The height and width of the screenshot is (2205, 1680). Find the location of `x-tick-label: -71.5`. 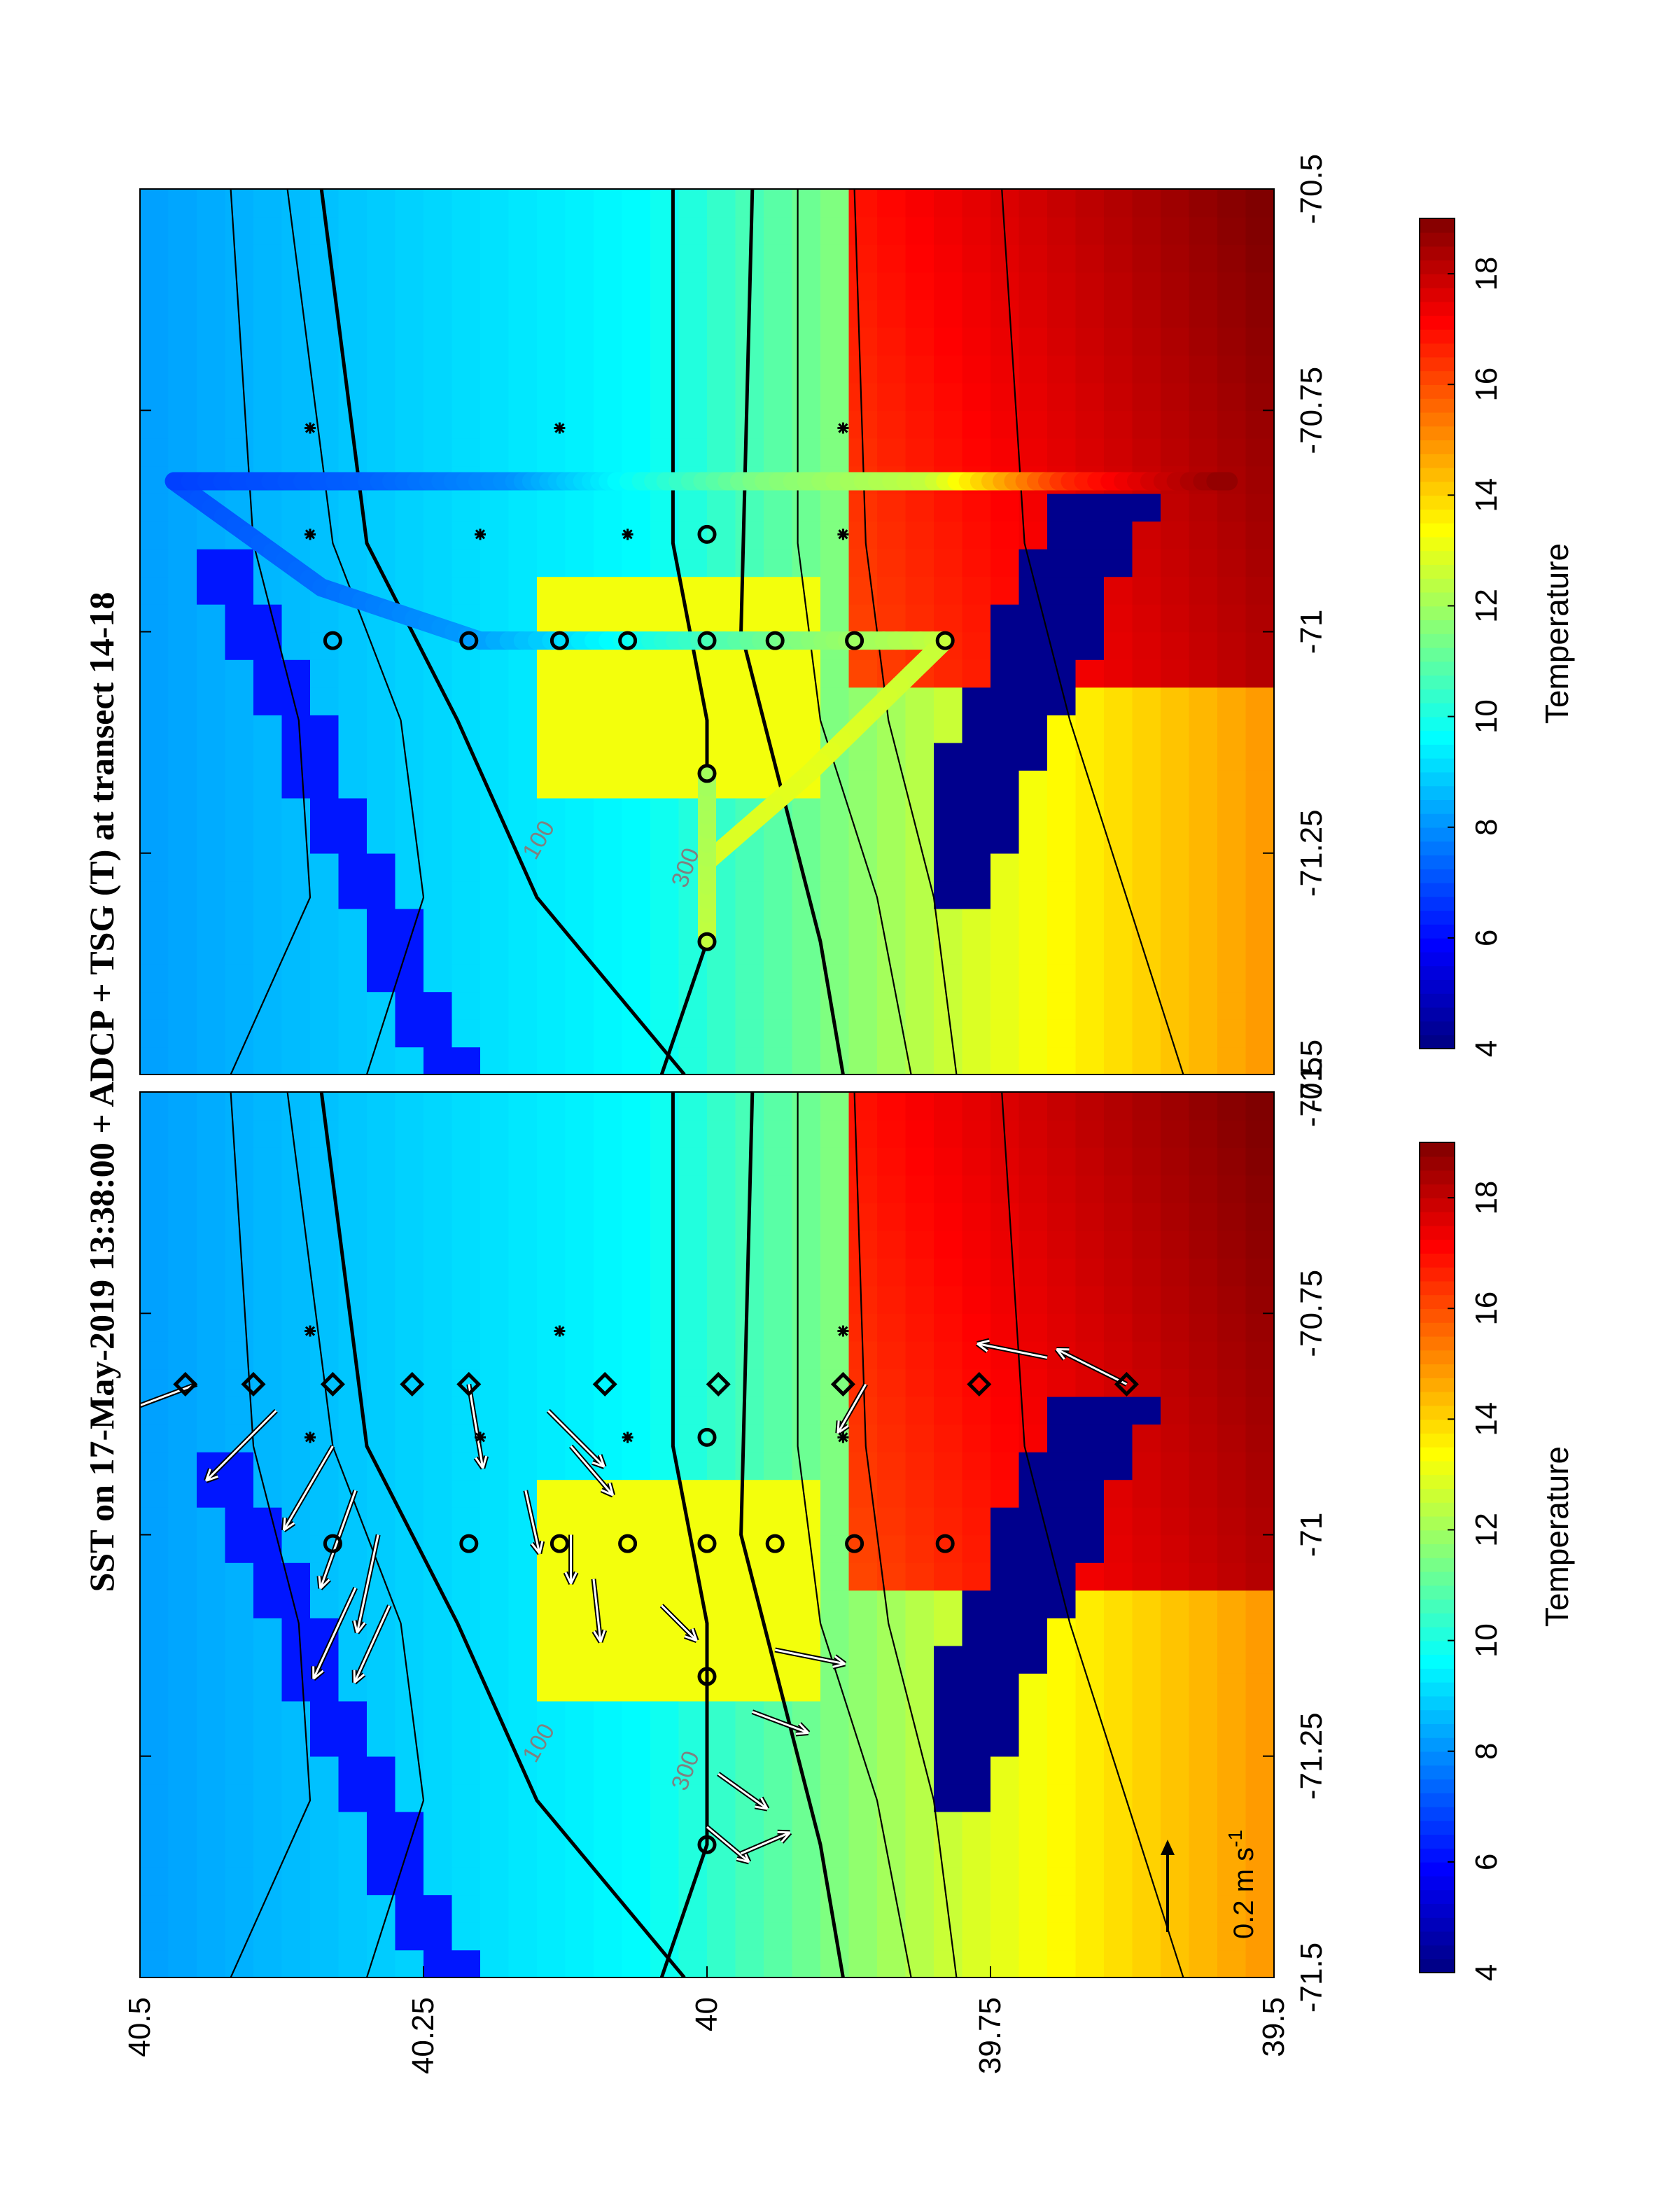

x-tick-label: -71.5 is located at coordinates (1311, 1977).